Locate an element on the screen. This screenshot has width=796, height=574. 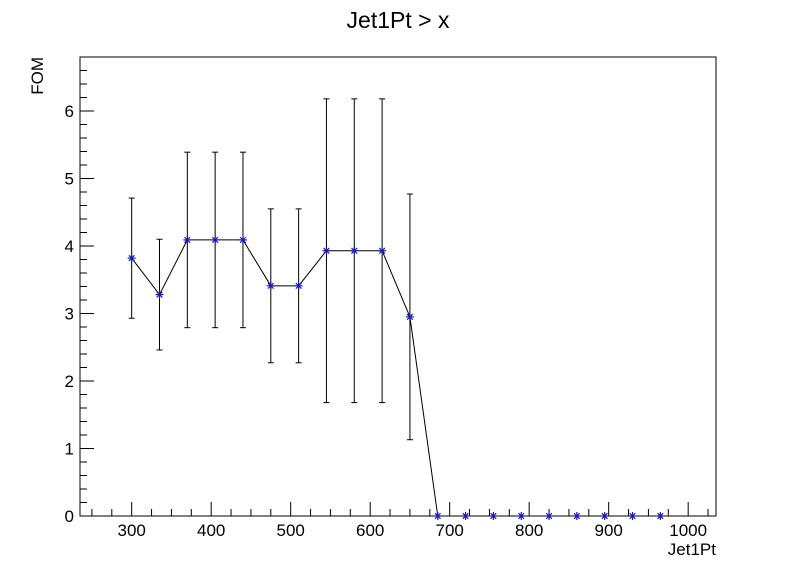
x-tick-label: 500 is located at coordinates (290, 530).